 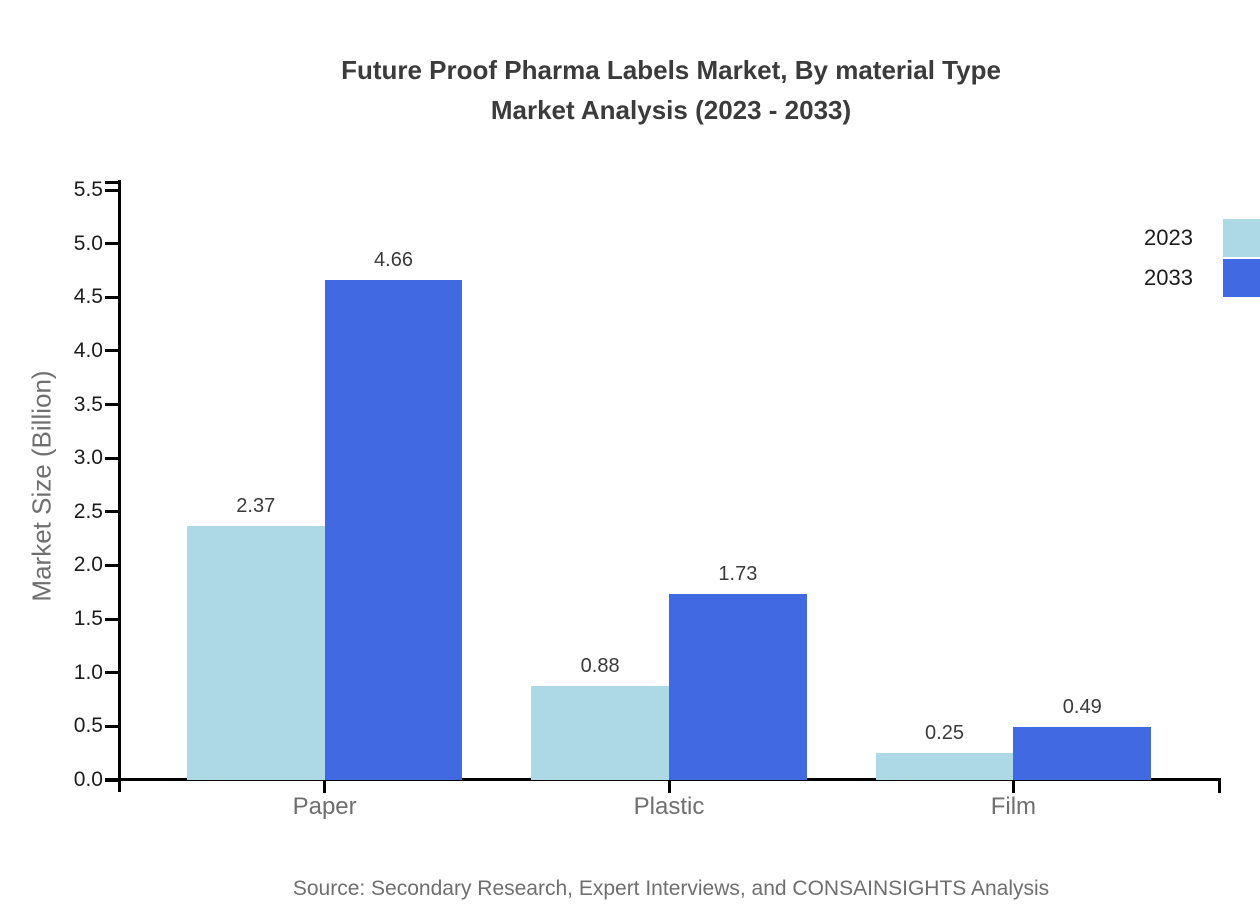 What do you see at coordinates (324, 806) in the screenshot?
I see `x-tick-label-paper: Paper` at bounding box center [324, 806].